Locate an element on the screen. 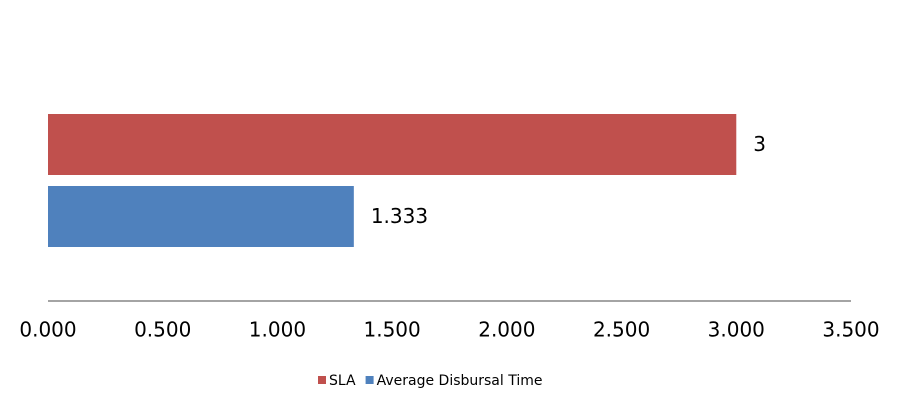 This screenshot has width=911, height=404. legend: SLA Average Disbursal Time is located at coordinates (430, 381).